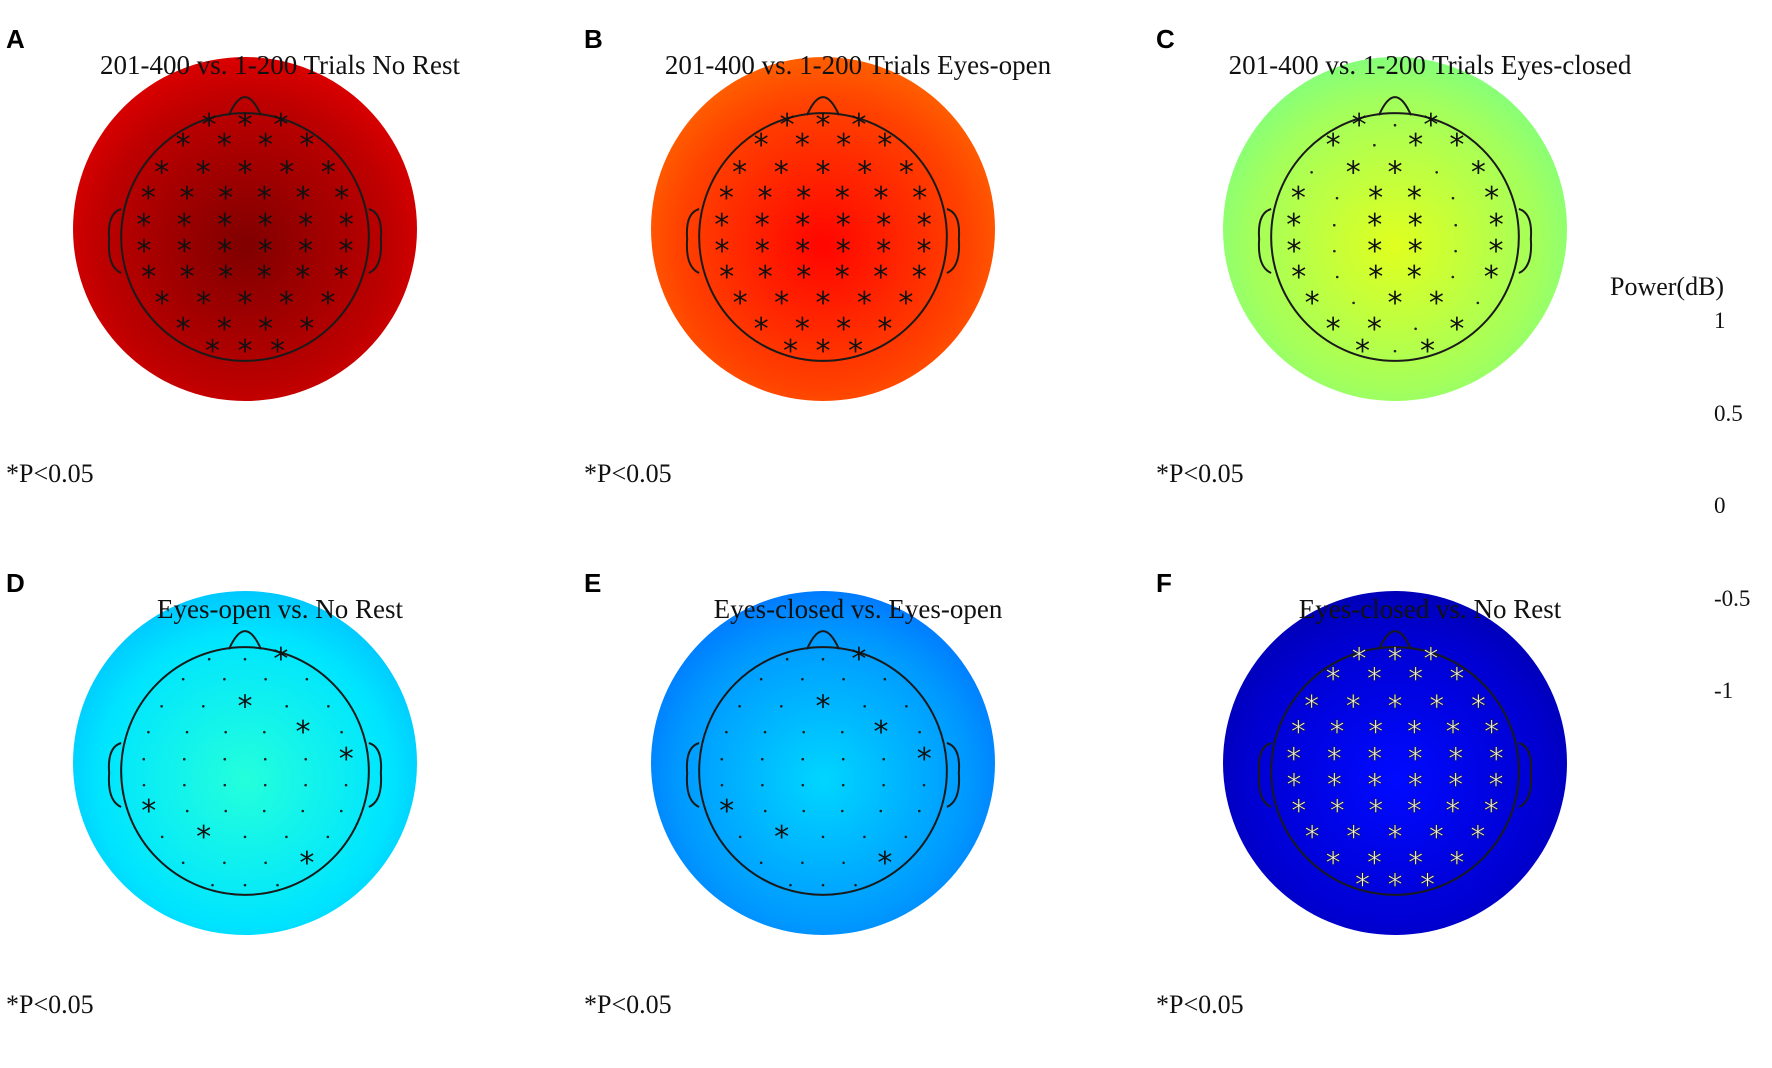  What do you see at coordinates (858, 65) in the screenshot?
I see `panel-title: 201-400 vs. 1-200 Trials Eyes-open` at bounding box center [858, 65].